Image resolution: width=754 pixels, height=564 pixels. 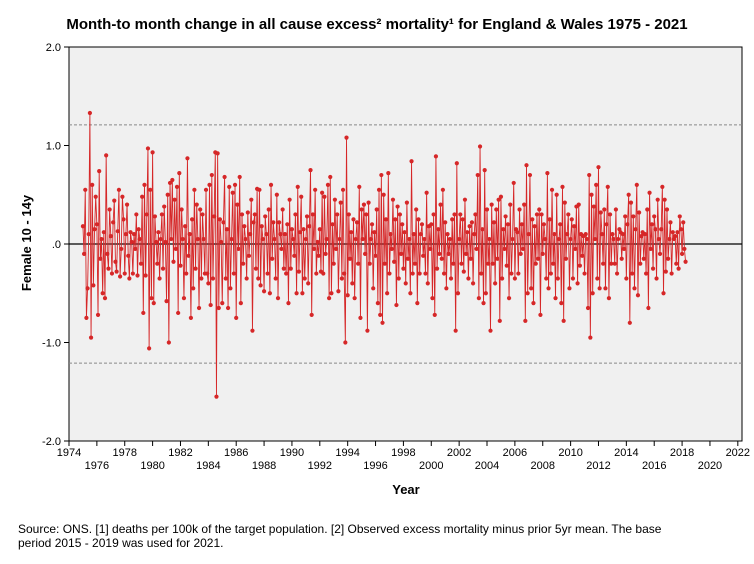 What do you see at coordinates (654, 466) in the screenshot?
I see `x-tick-label: 2016` at bounding box center [654, 466].